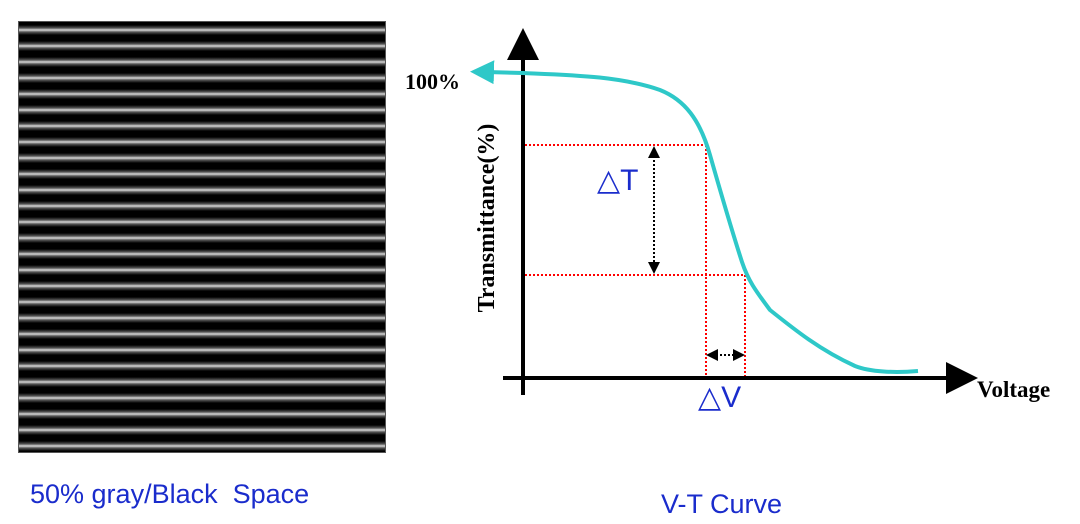 The width and height of the screenshot is (1080, 524). I want to click on curve-caption: V-T Curve, so click(722, 504).